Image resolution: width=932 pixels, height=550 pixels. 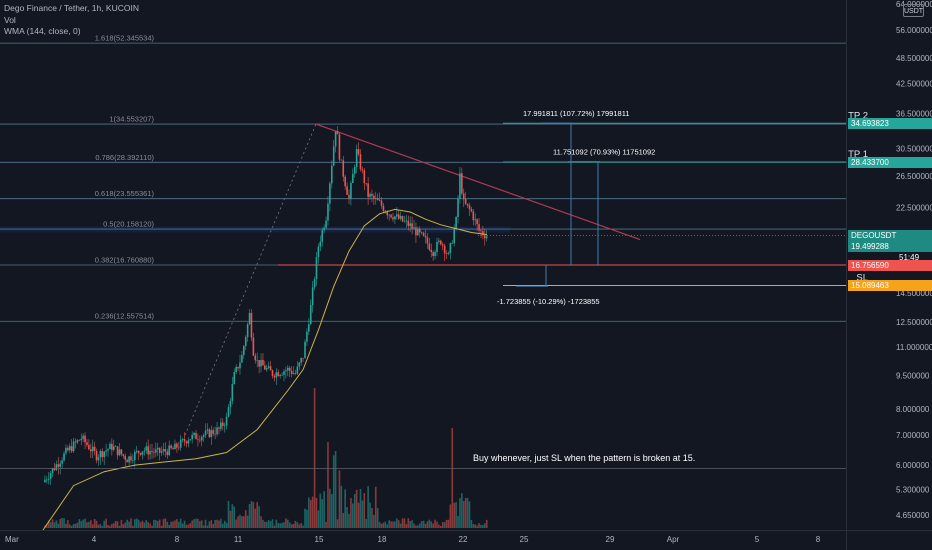 What do you see at coordinates (913, 465) in the screenshot?
I see `price-tick-label: 6.000000` at bounding box center [913, 465].